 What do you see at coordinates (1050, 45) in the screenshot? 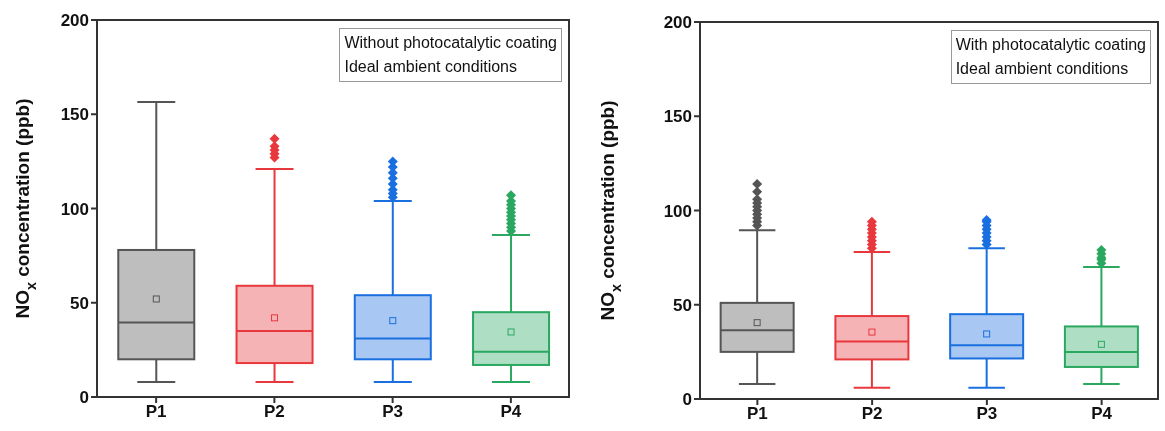
I see `annotation: With photocatalytic coating` at bounding box center [1050, 45].